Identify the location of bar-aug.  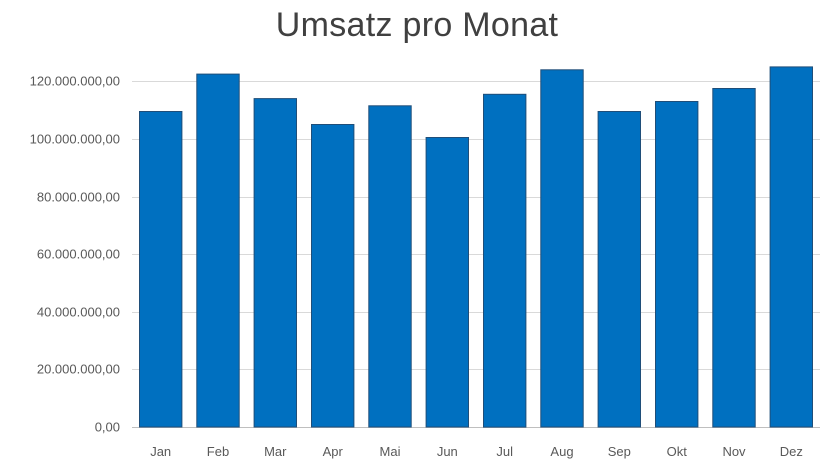
(562, 248).